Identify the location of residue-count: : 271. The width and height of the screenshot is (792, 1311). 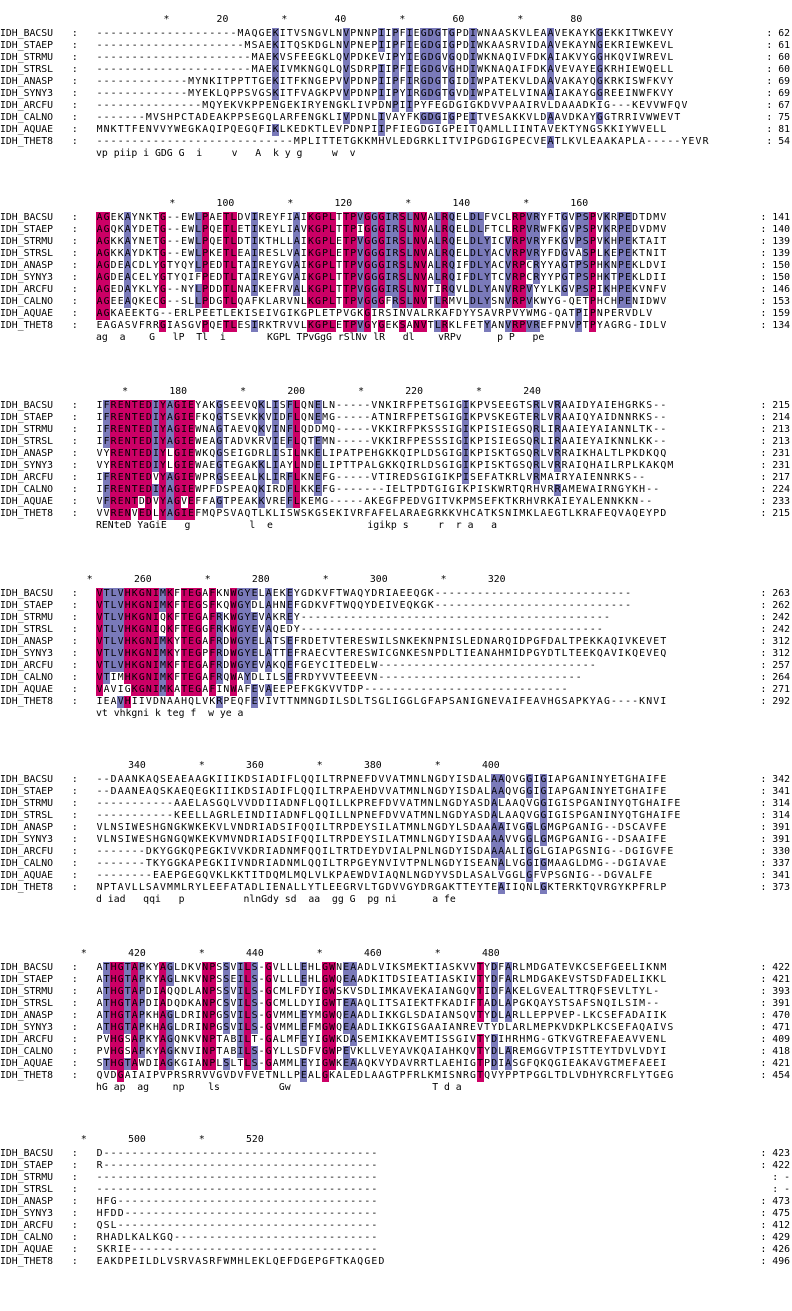
(775, 689).